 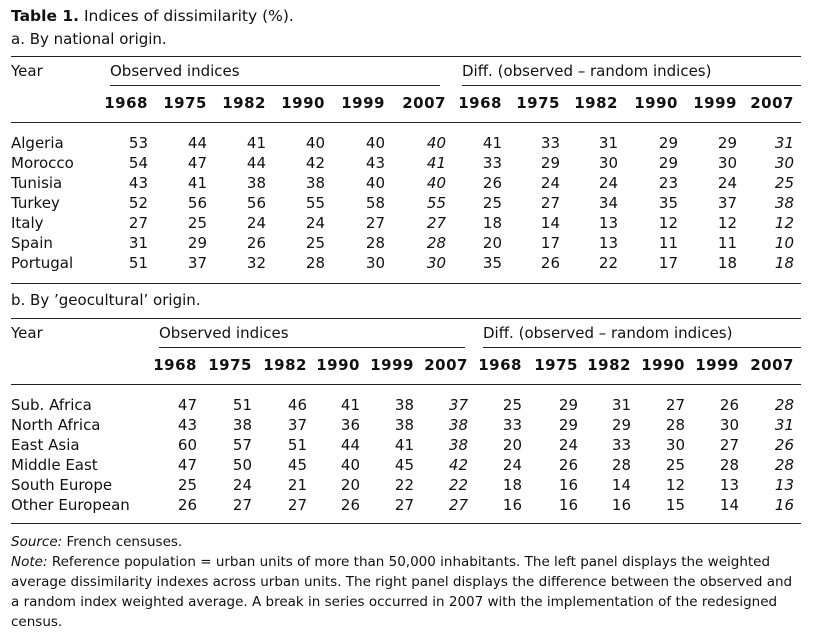 What do you see at coordinates (197, 263) in the screenshot?
I see `observed-value: 37` at bounding box center [197, 263].